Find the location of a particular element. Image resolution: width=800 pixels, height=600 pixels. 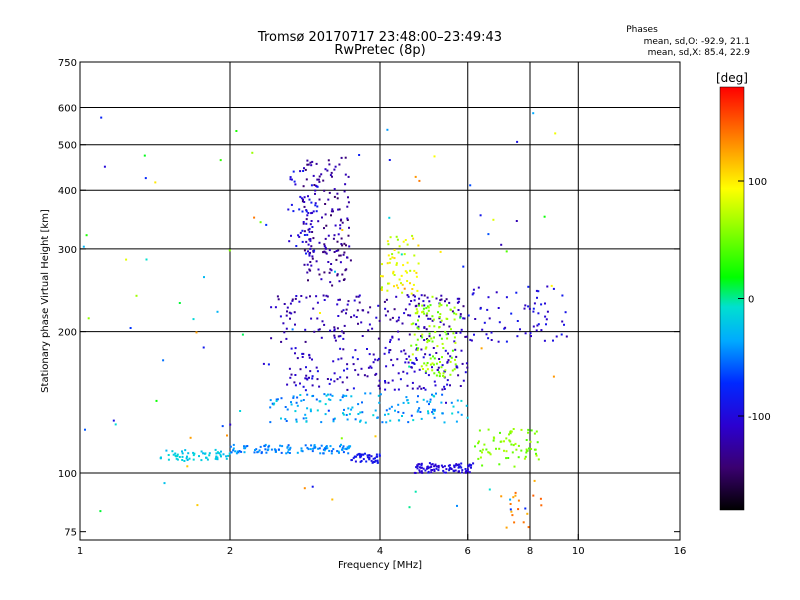

x-tick-label: 4 is located at coordinates (380, 551).